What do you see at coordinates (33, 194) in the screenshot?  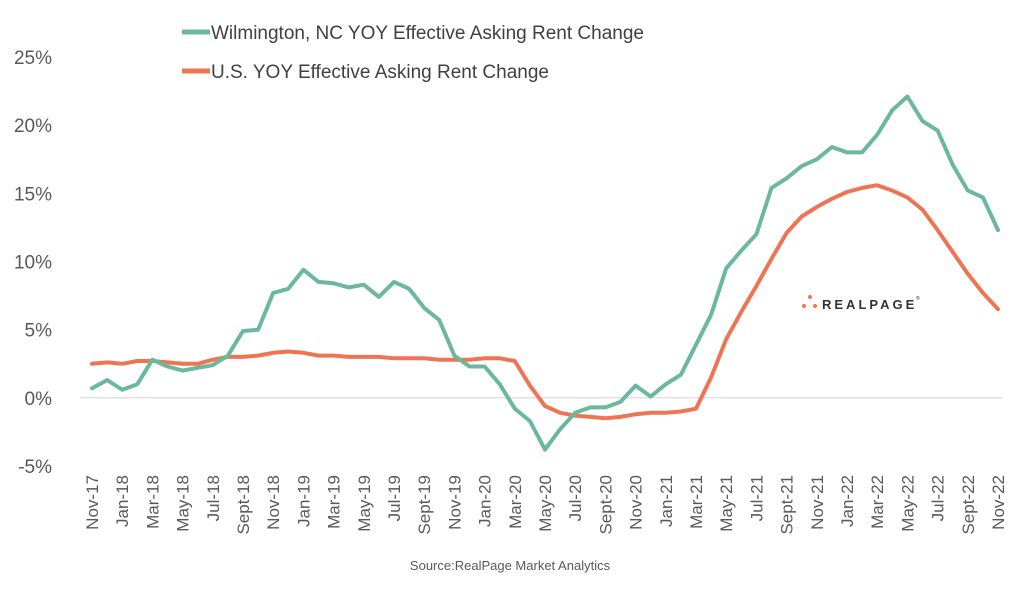 I see `y-tick-label: 15%` at bounding box center [33, 194].